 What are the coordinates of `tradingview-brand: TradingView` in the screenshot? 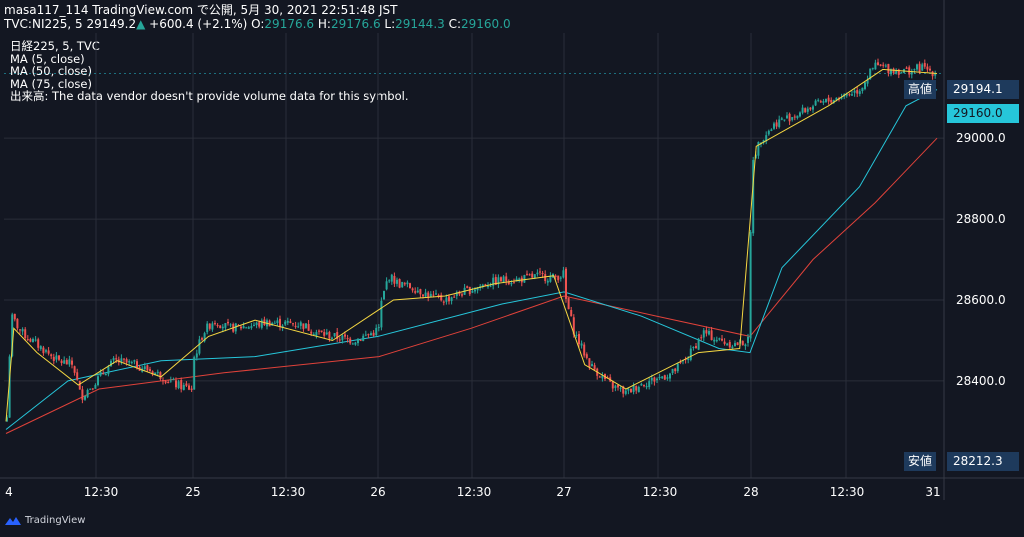 It's located at (44, 520).